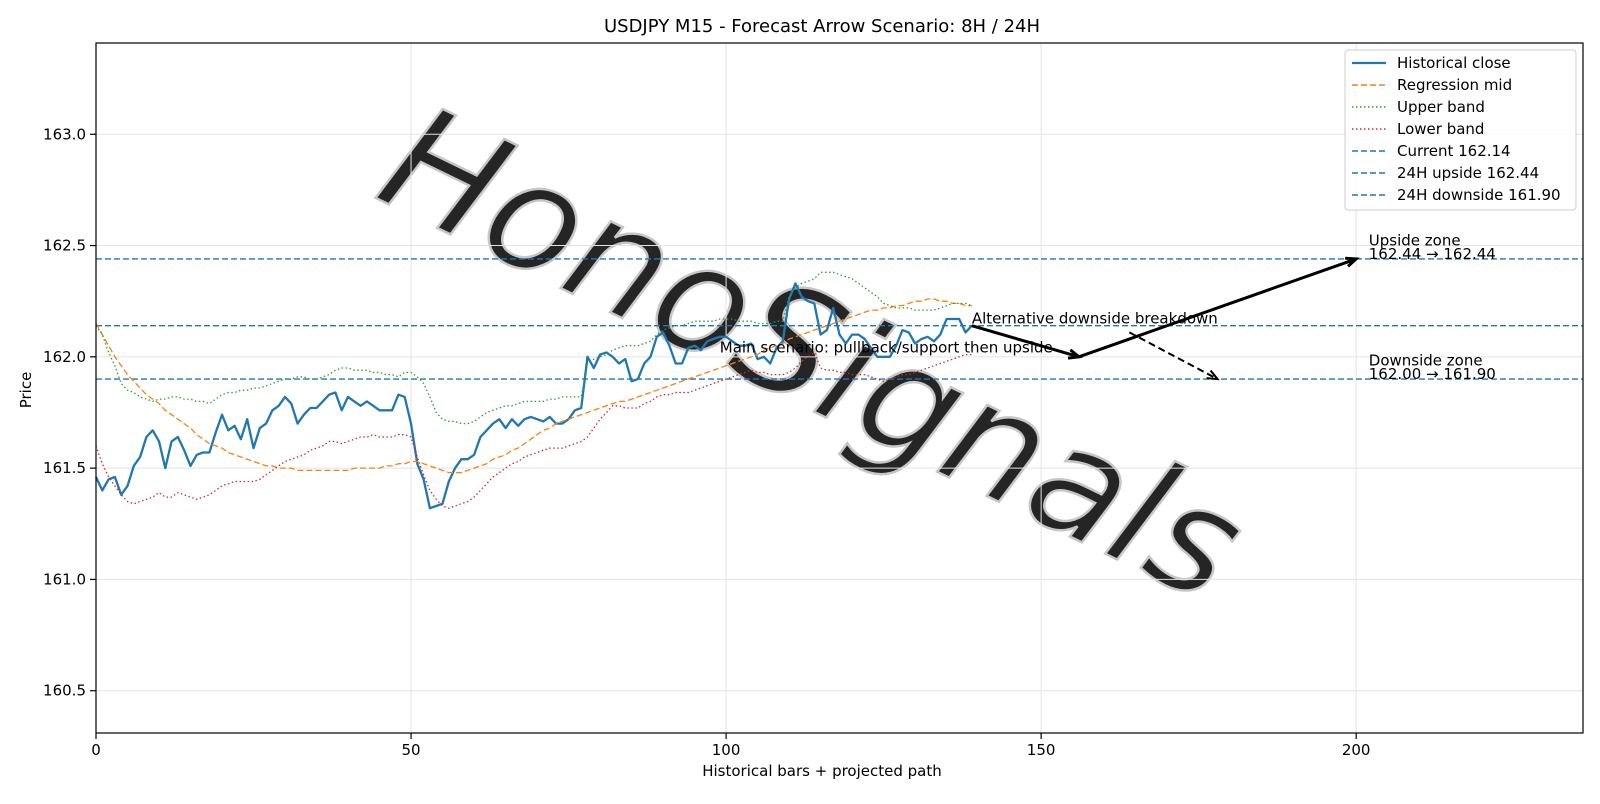 This screenshot has width=1600, height=804. I want to click on annotation-dn2: 162.00 → 161.90, so click(1432, 374).